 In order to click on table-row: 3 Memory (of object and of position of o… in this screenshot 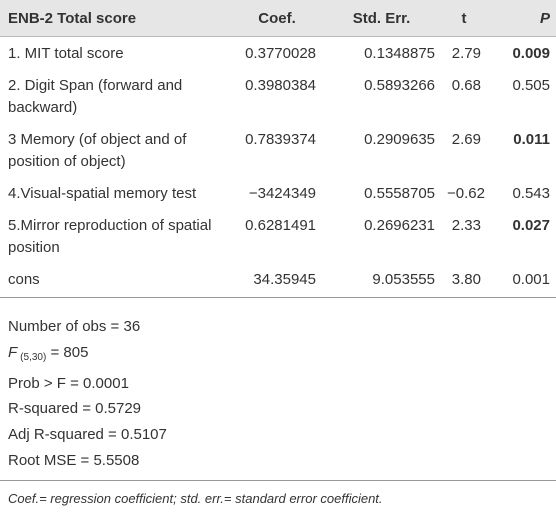, I will do `click(278, 150)`.